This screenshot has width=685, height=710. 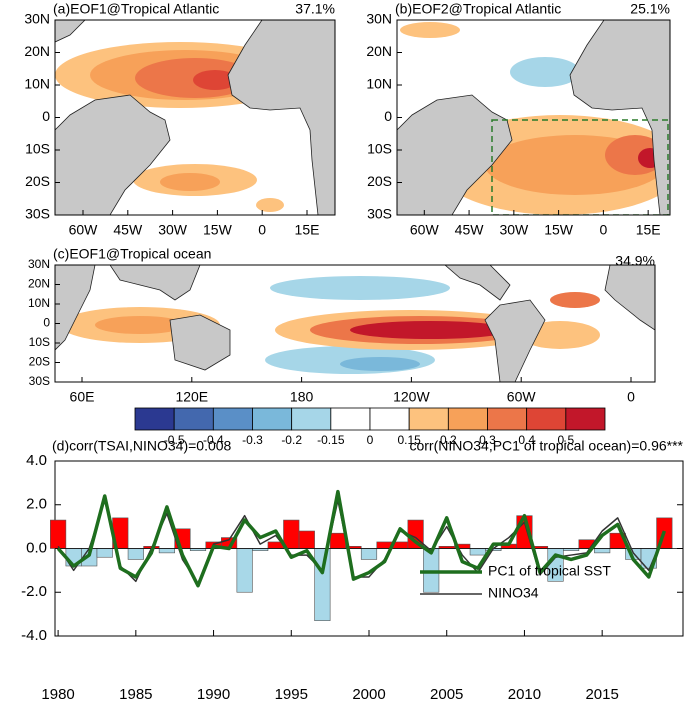 What do you see at coordinates (446, 694) in the screenshot?
I see `x-tick-label: 2005` at bounding box center [446, 694].